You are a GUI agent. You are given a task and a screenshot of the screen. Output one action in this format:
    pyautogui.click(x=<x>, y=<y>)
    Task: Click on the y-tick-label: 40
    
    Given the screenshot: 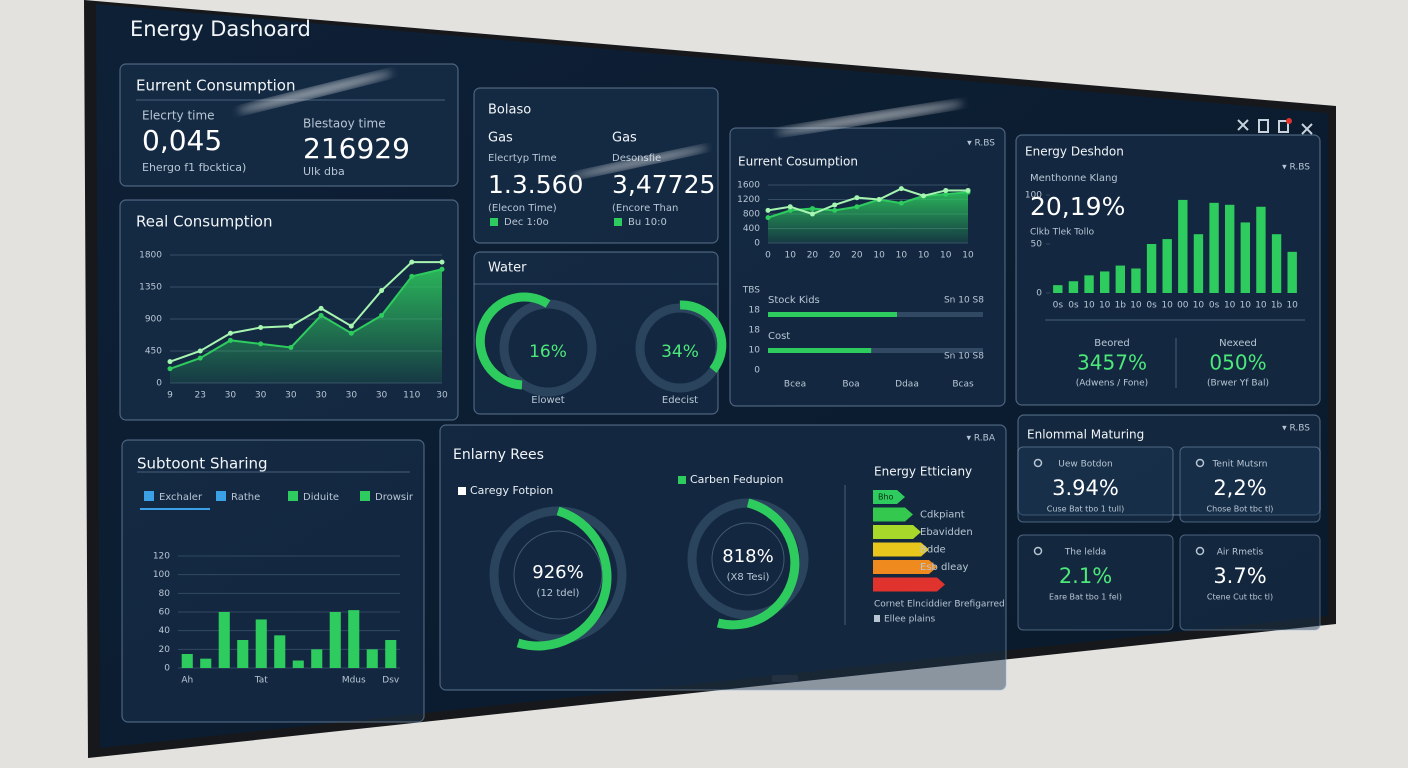 What is the action you would take?
    pyautogui.click(x=165, y=631)
    